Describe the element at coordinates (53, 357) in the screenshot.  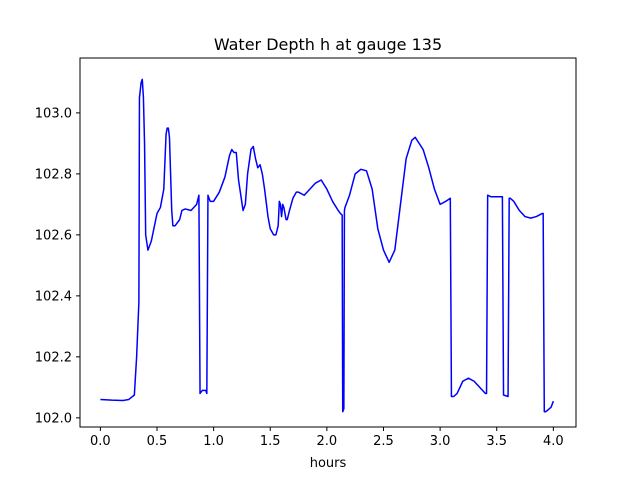
I see `y-tick-label: 102.2` at that location.